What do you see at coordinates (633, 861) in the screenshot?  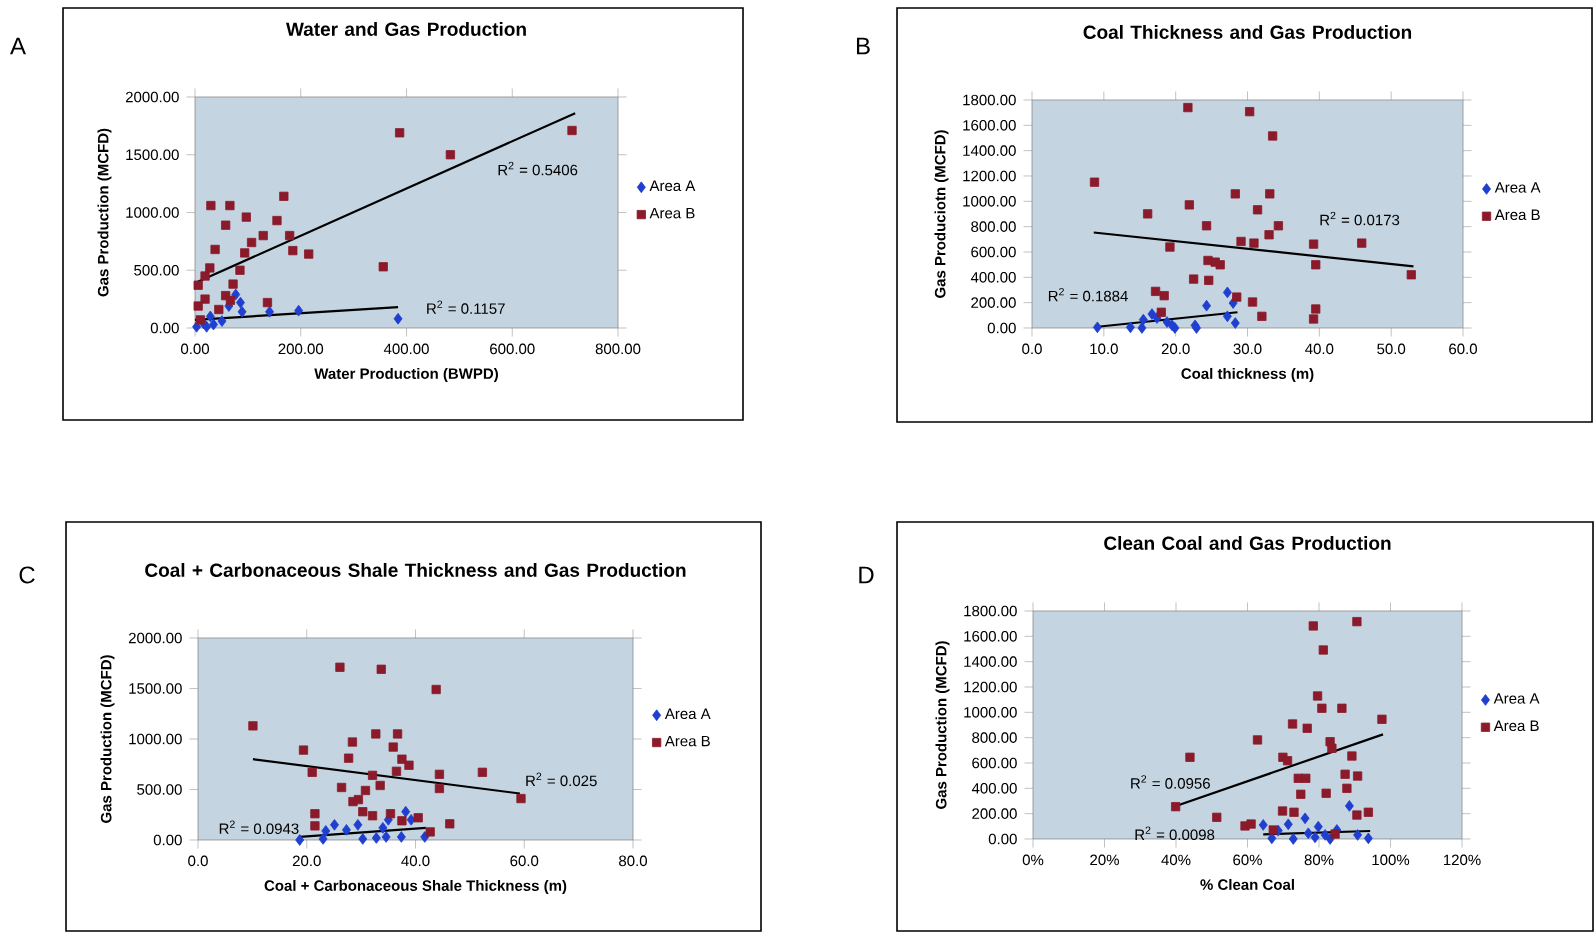 I see `x-tick-label: 80.0` at bounding box center [633, 861].